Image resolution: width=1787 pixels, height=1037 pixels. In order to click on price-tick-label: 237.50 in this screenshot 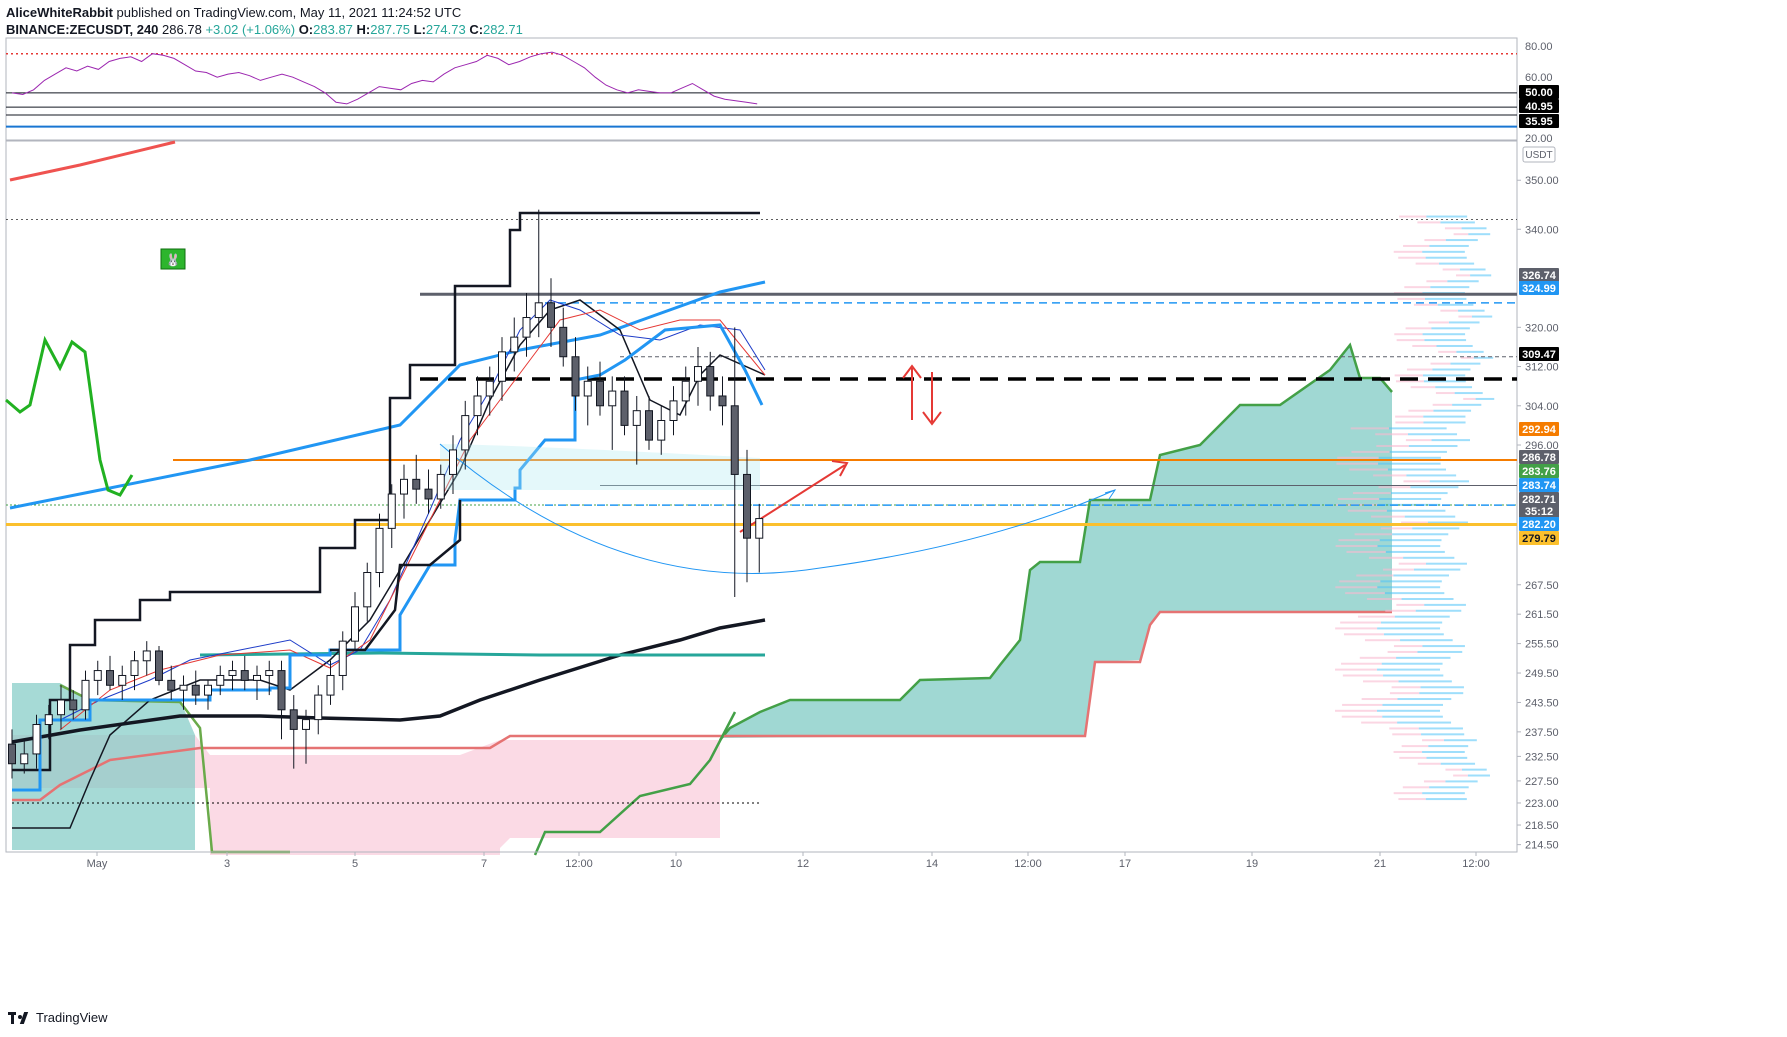, I will do `click(1542, 733)`.